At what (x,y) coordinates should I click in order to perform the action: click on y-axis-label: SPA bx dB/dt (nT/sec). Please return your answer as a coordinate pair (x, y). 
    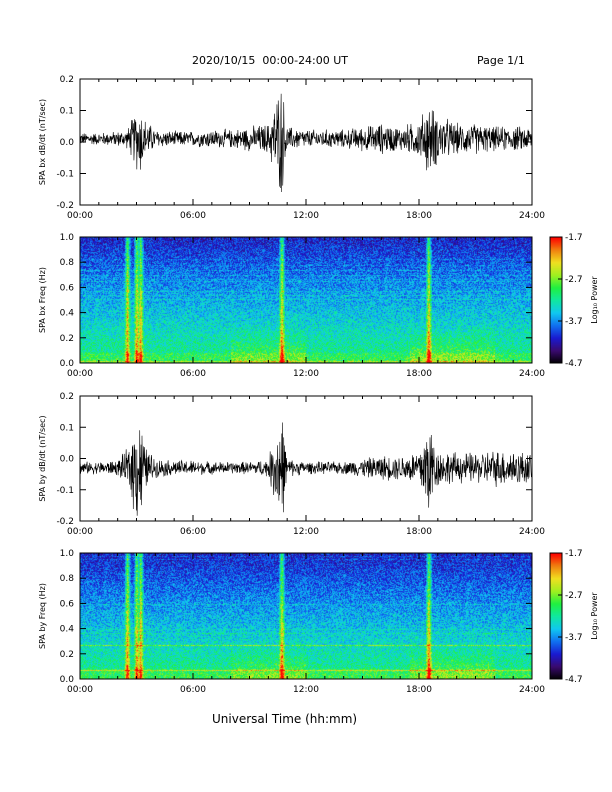
    Looking at the image, I should click on (42, 142).